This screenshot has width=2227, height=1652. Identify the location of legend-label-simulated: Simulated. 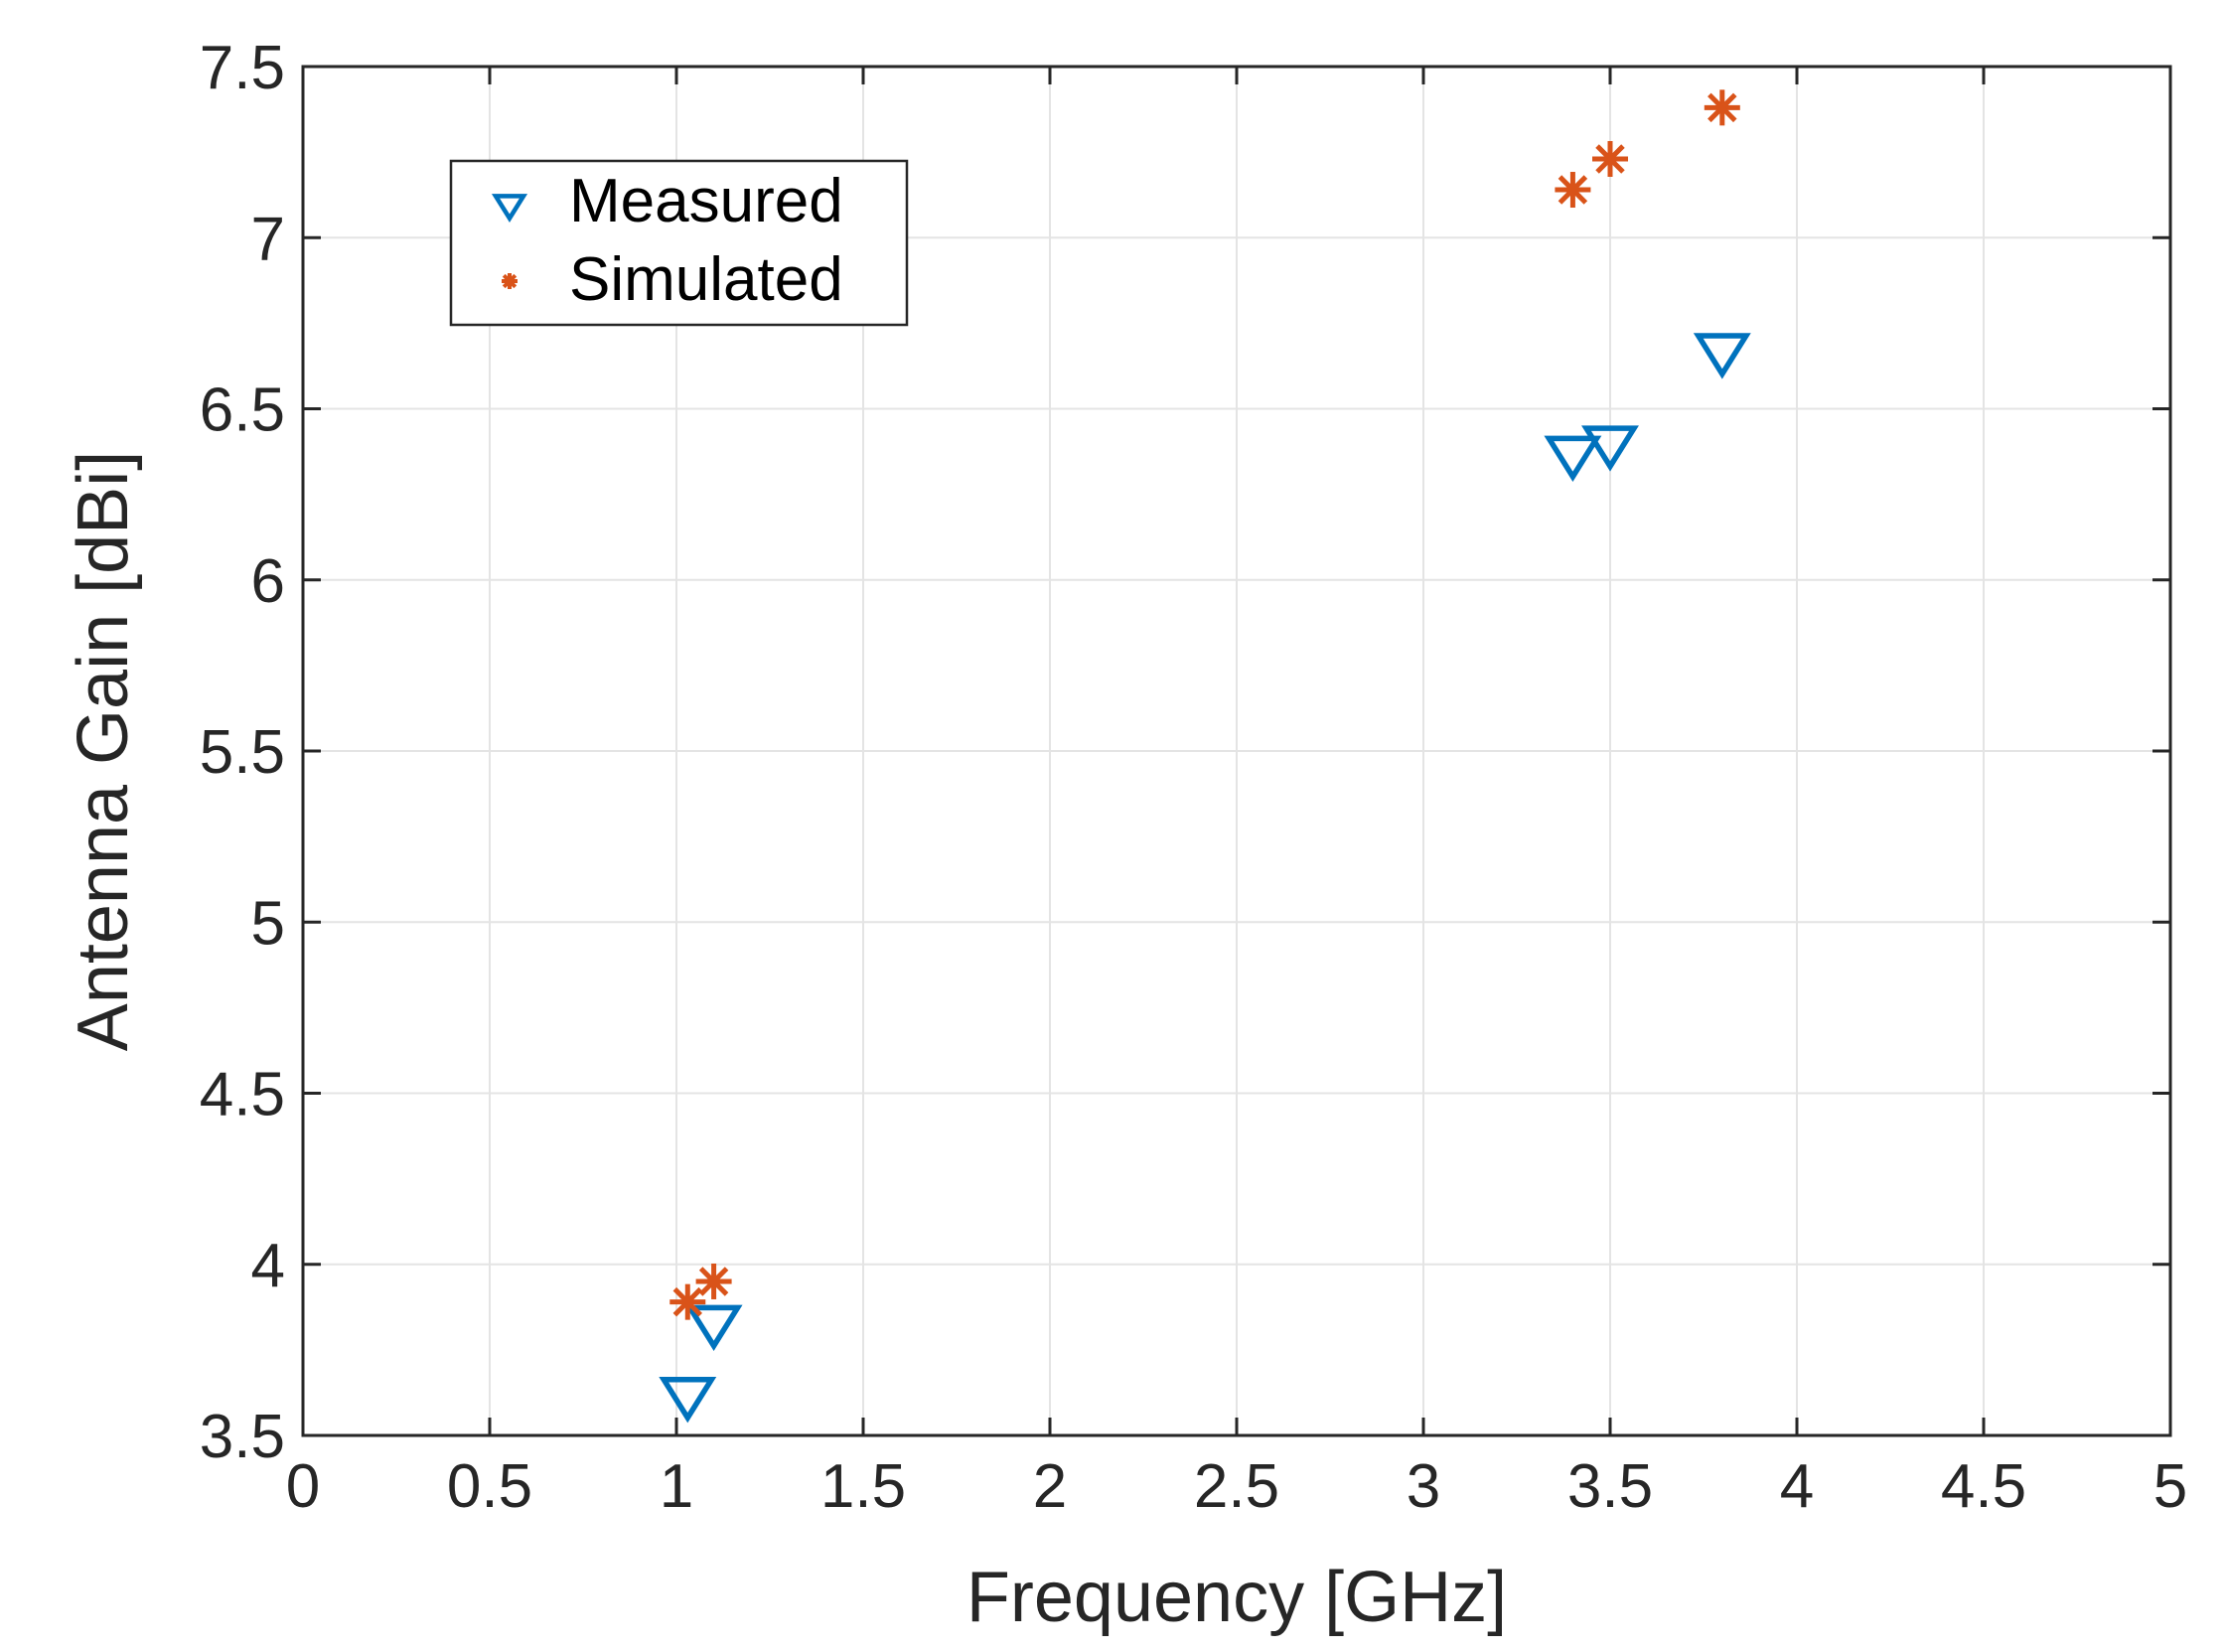
(706, 279).